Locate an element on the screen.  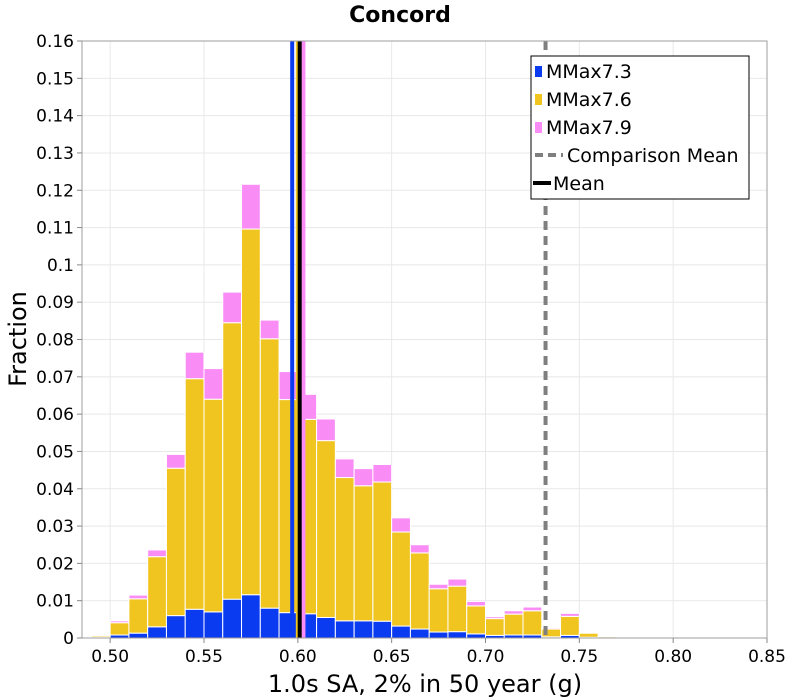
y-tick-label: 0.02 is located at coordinates (55, 564).